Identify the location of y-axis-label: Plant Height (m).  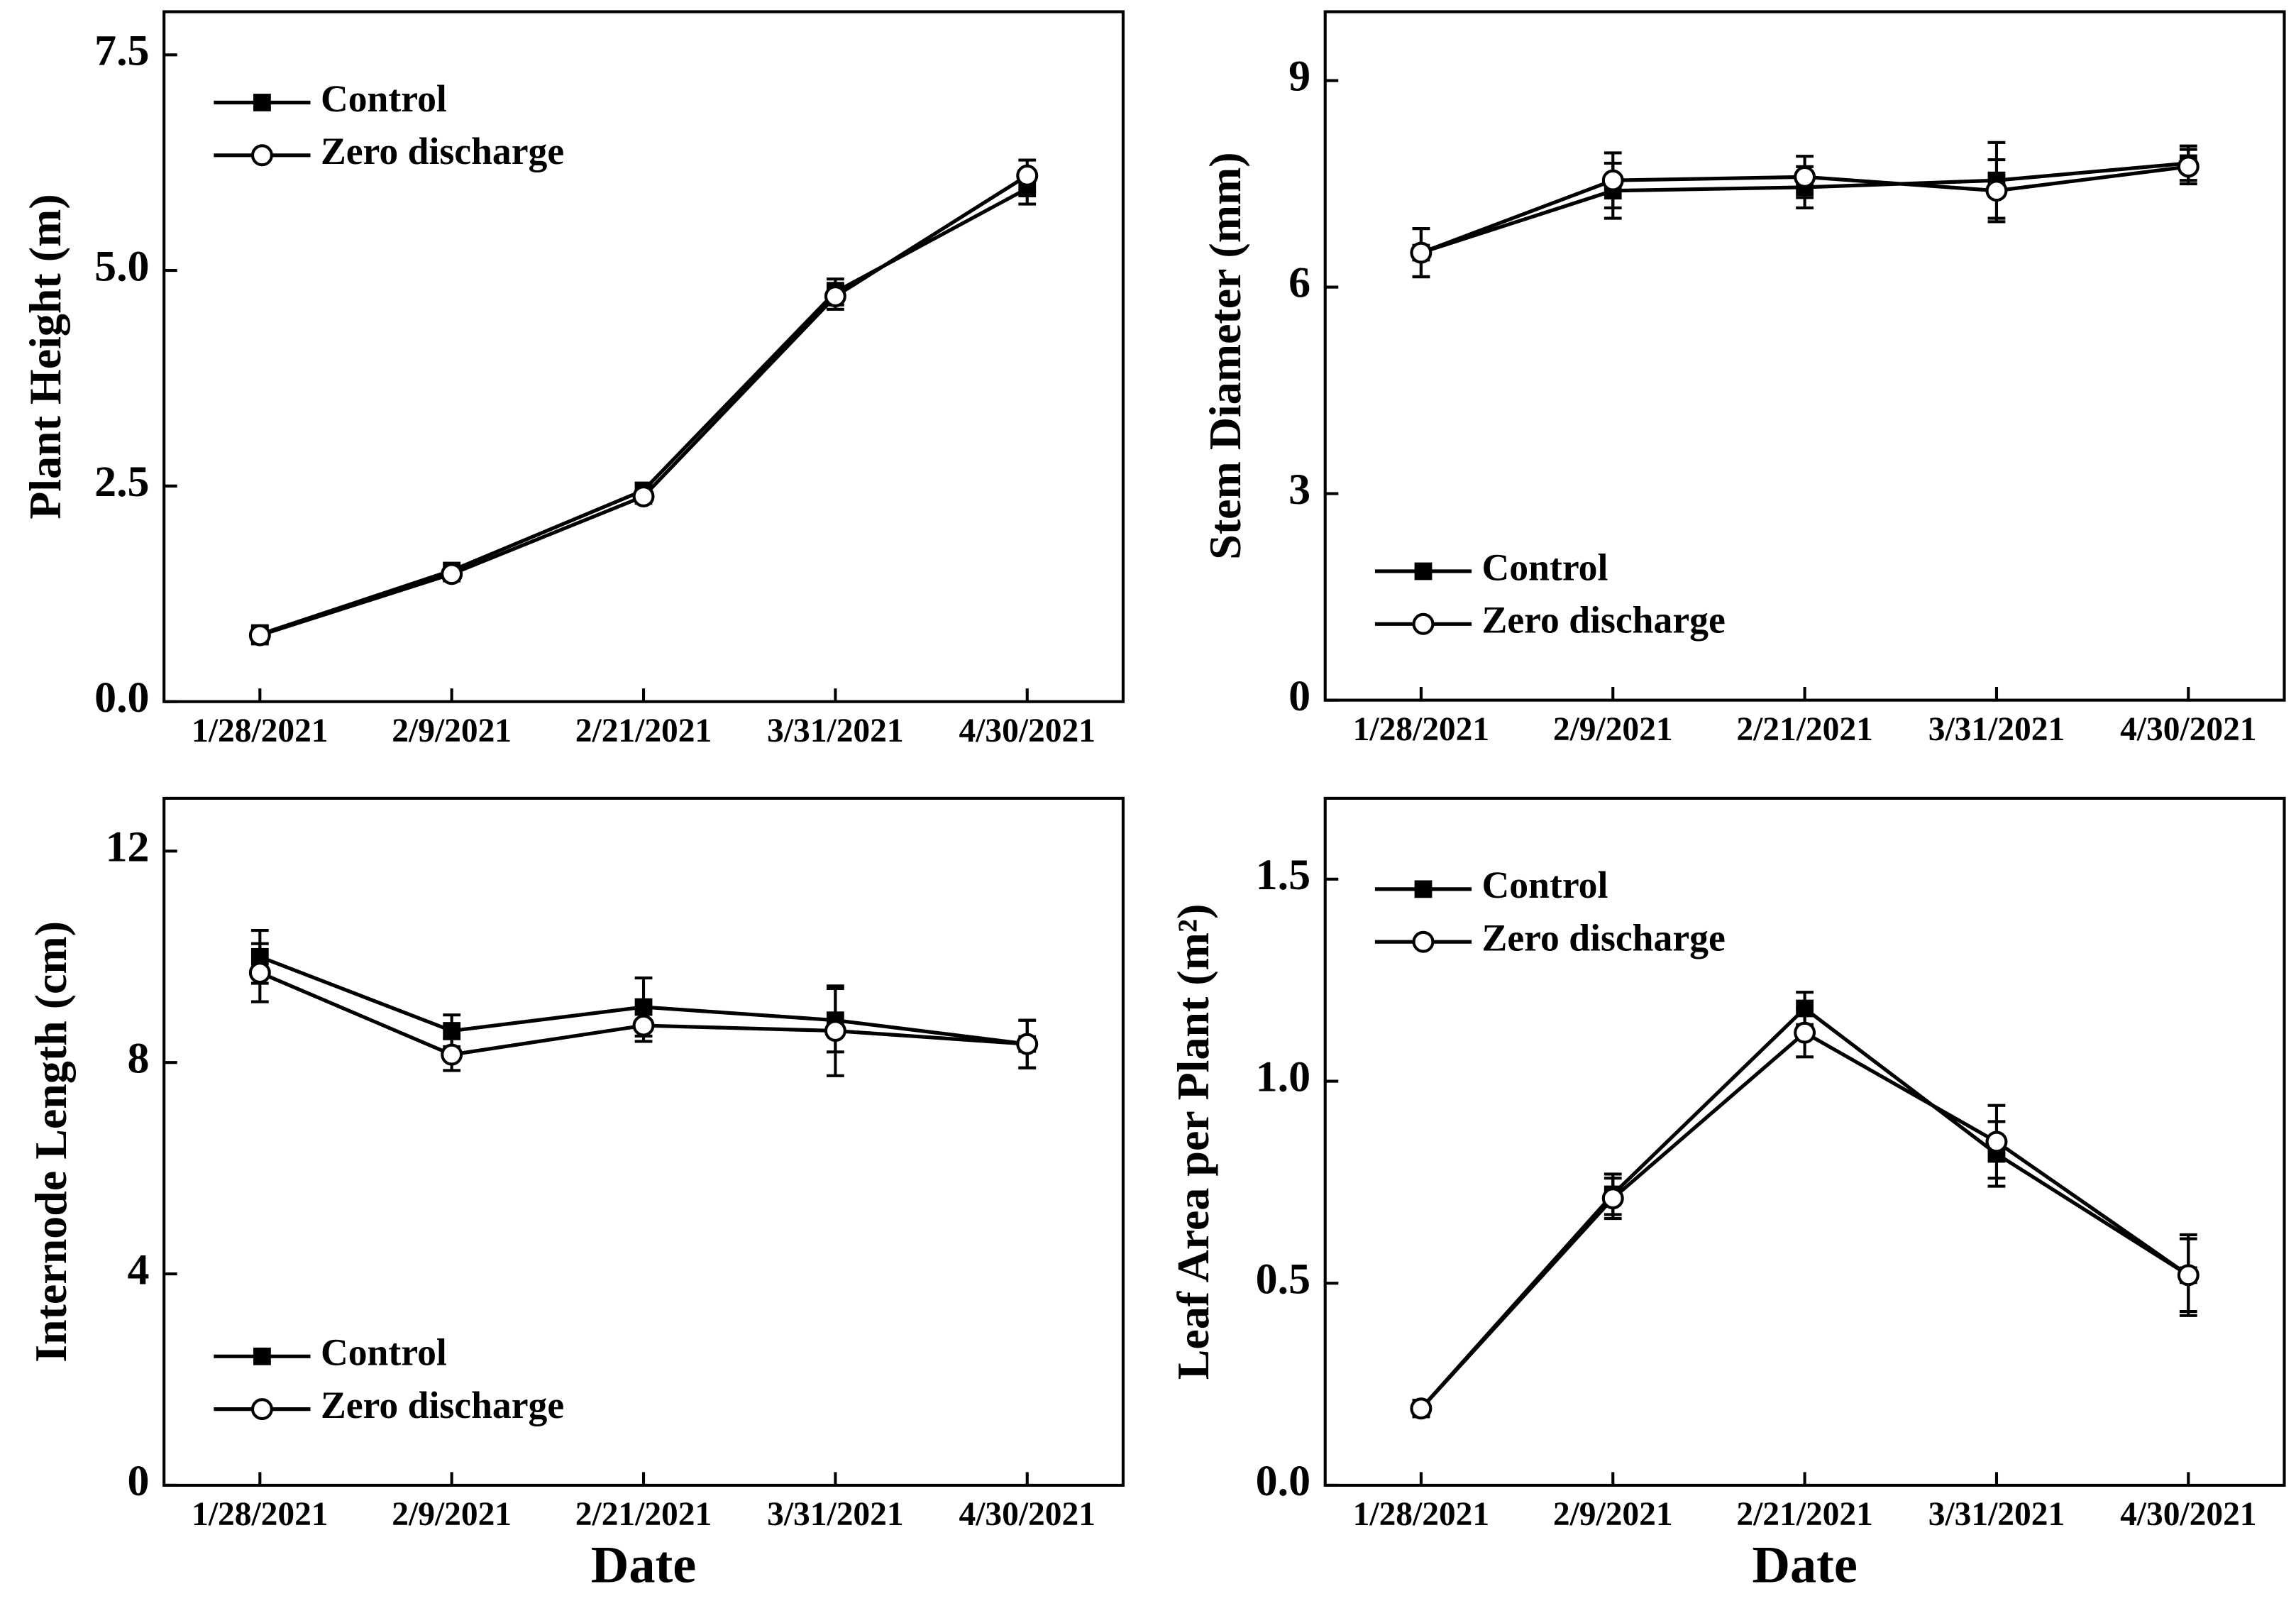
(45, 356).